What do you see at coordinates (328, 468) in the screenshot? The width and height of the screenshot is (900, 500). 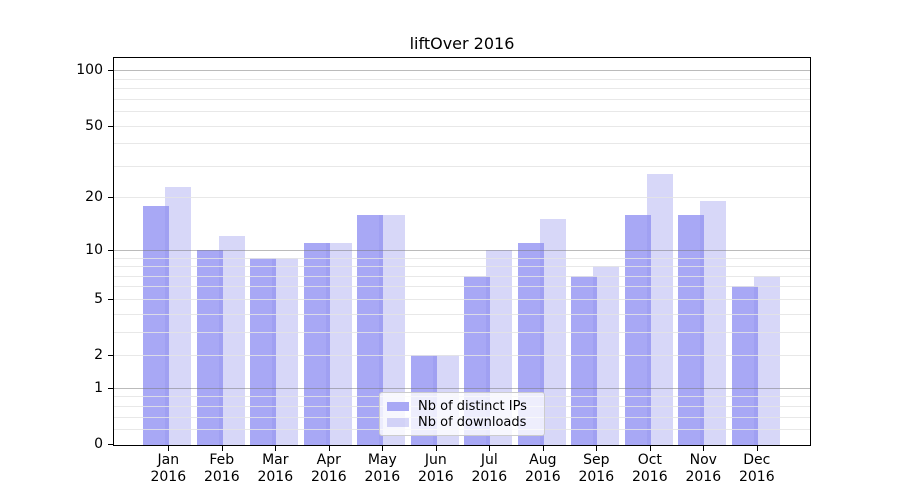 I see `x-tick-label: Apr 2016` at bounding box center [328, 468].